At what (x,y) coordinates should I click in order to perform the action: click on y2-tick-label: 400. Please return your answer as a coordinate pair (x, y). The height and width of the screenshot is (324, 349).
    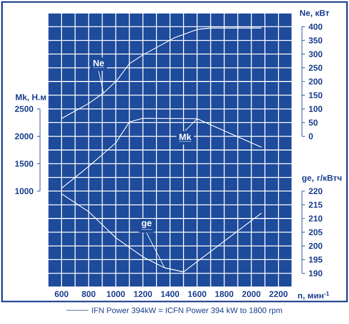
    Looking at the image, I should click on (315, 27).